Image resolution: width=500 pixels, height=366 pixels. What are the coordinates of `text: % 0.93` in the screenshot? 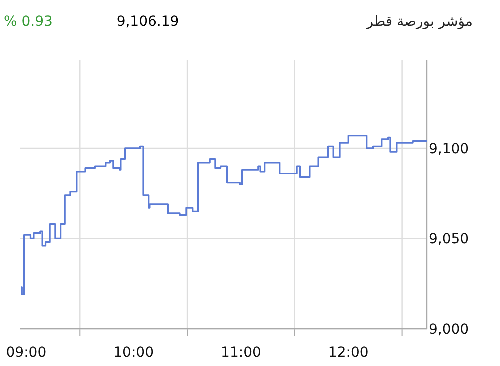 It's located at (28, 22).